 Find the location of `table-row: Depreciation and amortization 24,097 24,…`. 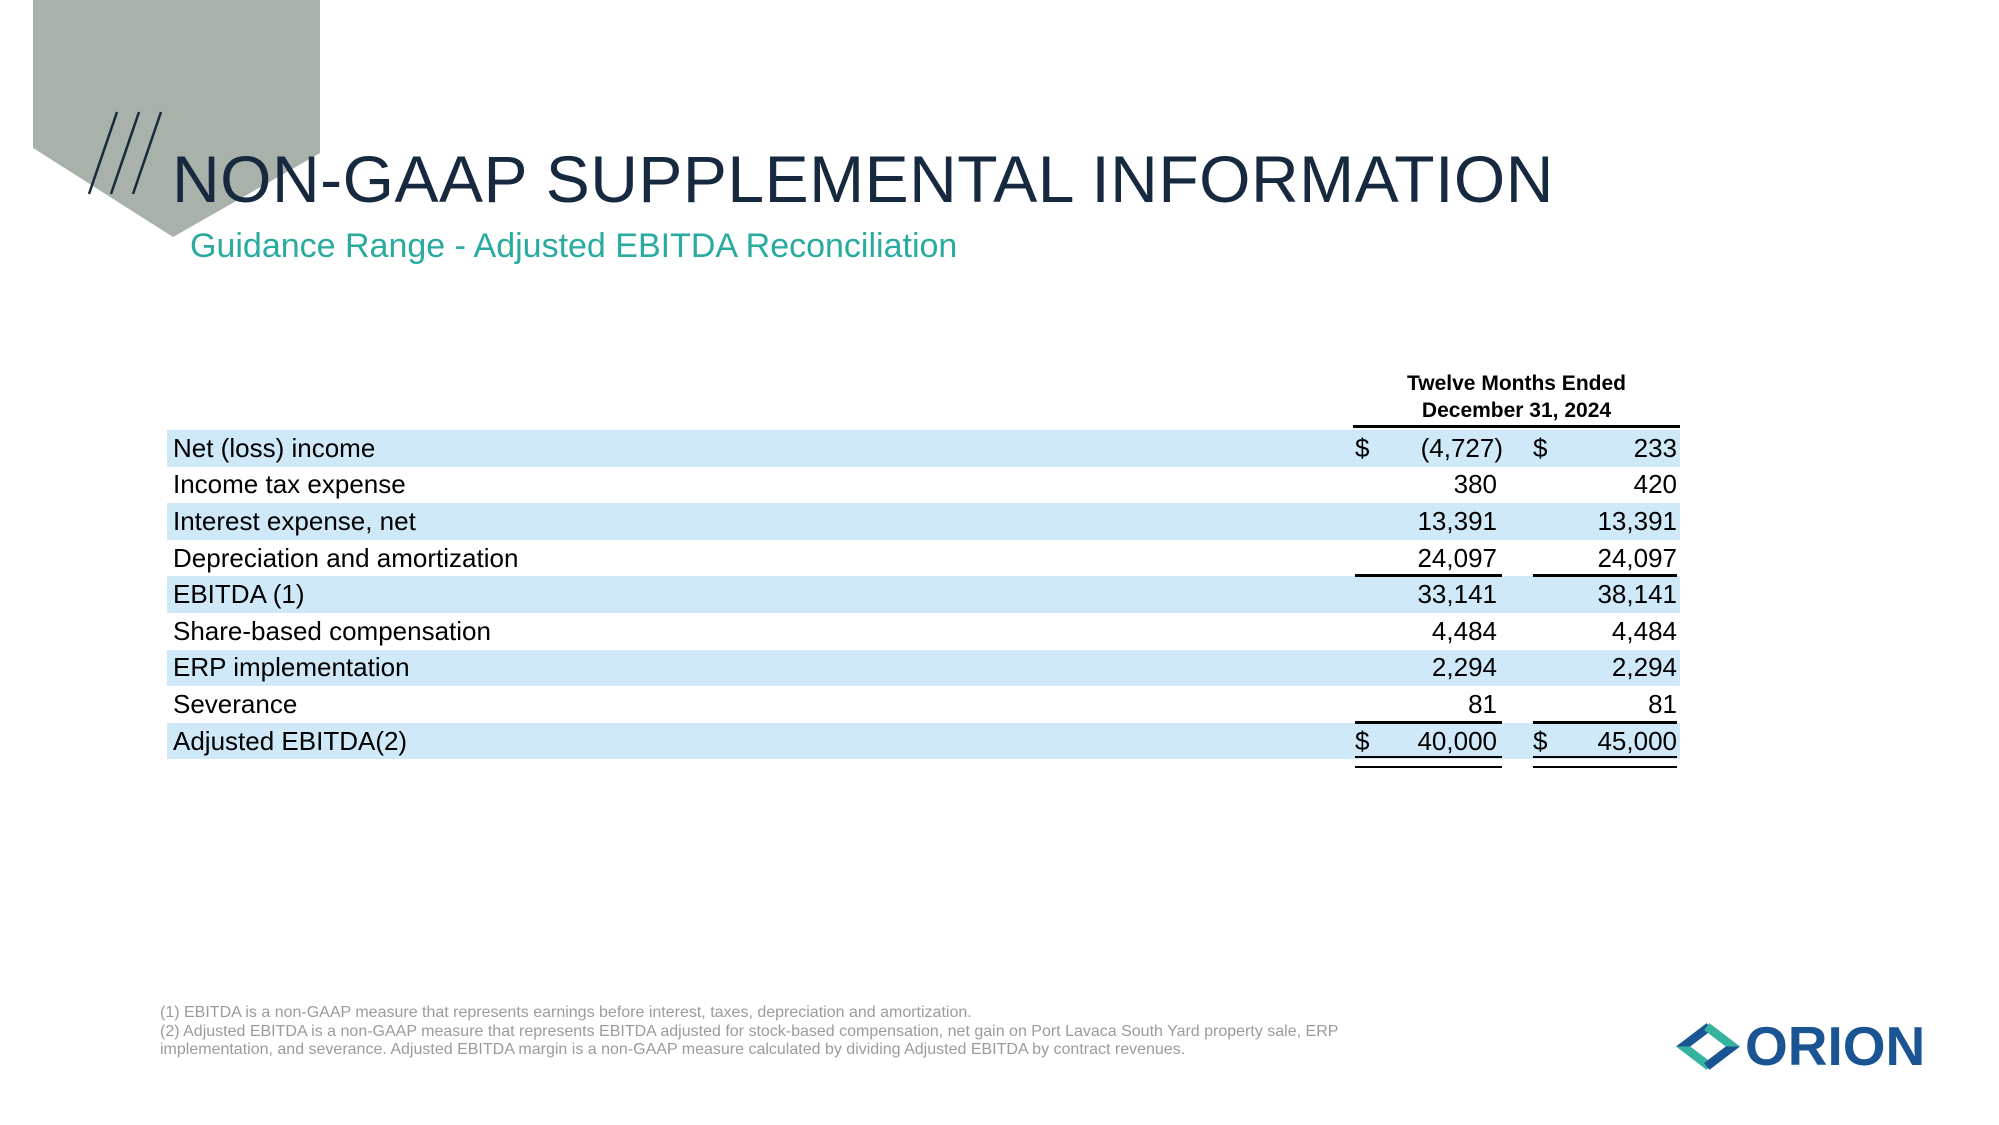

table-row: Depreciation and amortization 24,097 24,… is located at coordinates (923, 558).